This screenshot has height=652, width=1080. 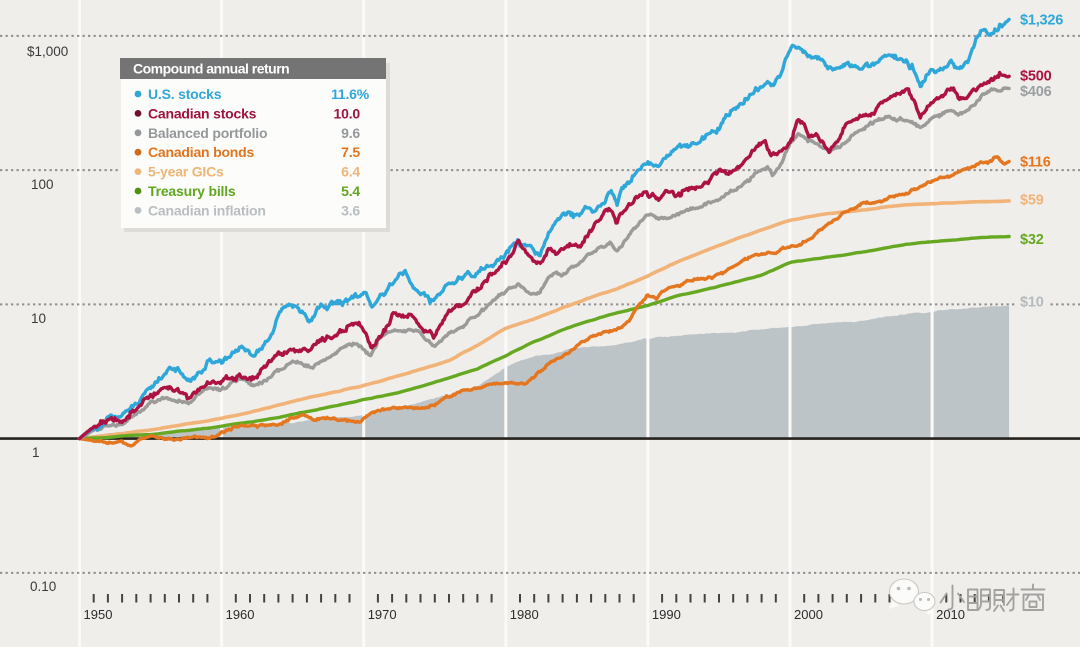 What do you see at coordinates (36, 452) in the screenshot?
I see `svg-text: 1` at bounding box center [36, 452].